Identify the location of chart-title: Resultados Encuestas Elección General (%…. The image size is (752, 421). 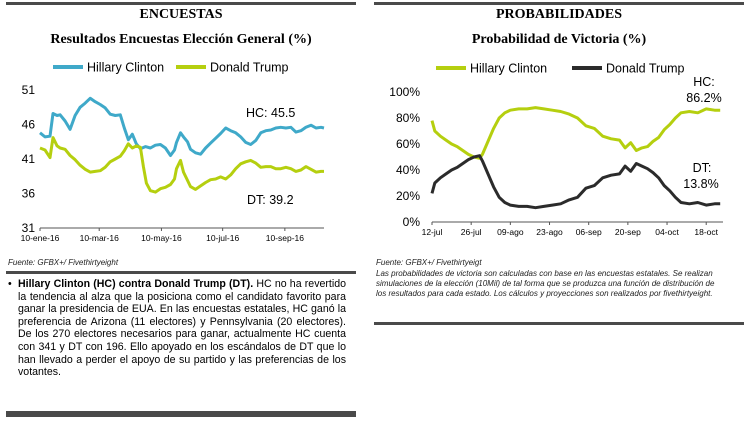
(181, 39).